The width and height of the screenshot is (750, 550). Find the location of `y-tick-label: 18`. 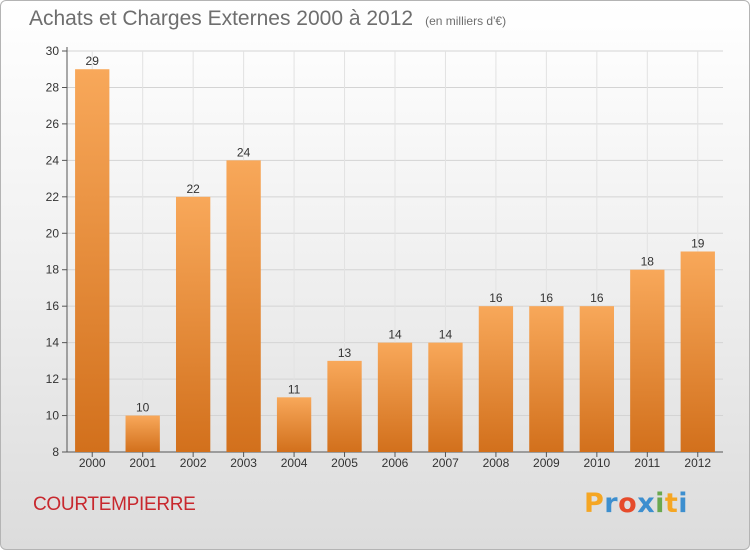

y-tick-label: 18 is located at coordinates (53, 270).